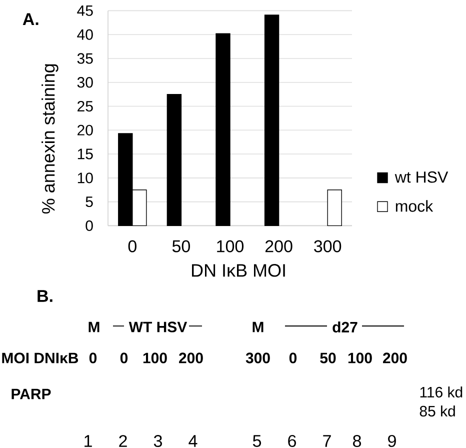  Describe the element at coordinates (85, 34) in the screenshot. I see `y-tick-label: 40` at that location.